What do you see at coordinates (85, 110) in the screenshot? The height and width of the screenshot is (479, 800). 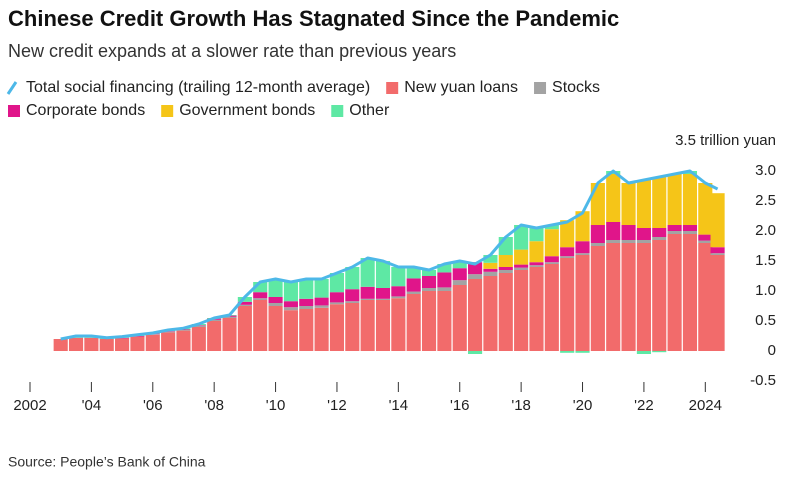 I see `legend-label: Corporate bonds` at bounding box center [85, 110].